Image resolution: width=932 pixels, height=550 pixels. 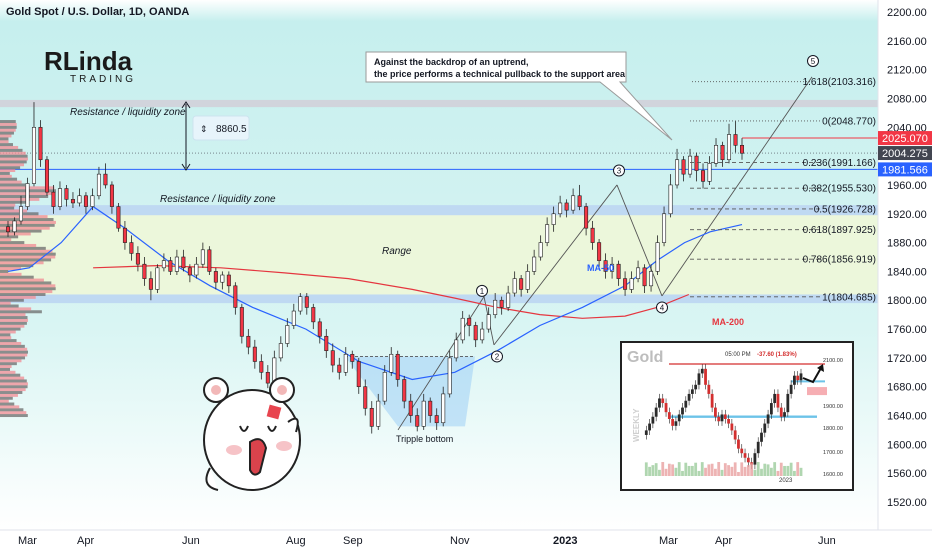 What do you see at coordinates (907, 13) in the screenshot?
I see `price-tick-label: 2200.00` at bounding box center [907, 13].